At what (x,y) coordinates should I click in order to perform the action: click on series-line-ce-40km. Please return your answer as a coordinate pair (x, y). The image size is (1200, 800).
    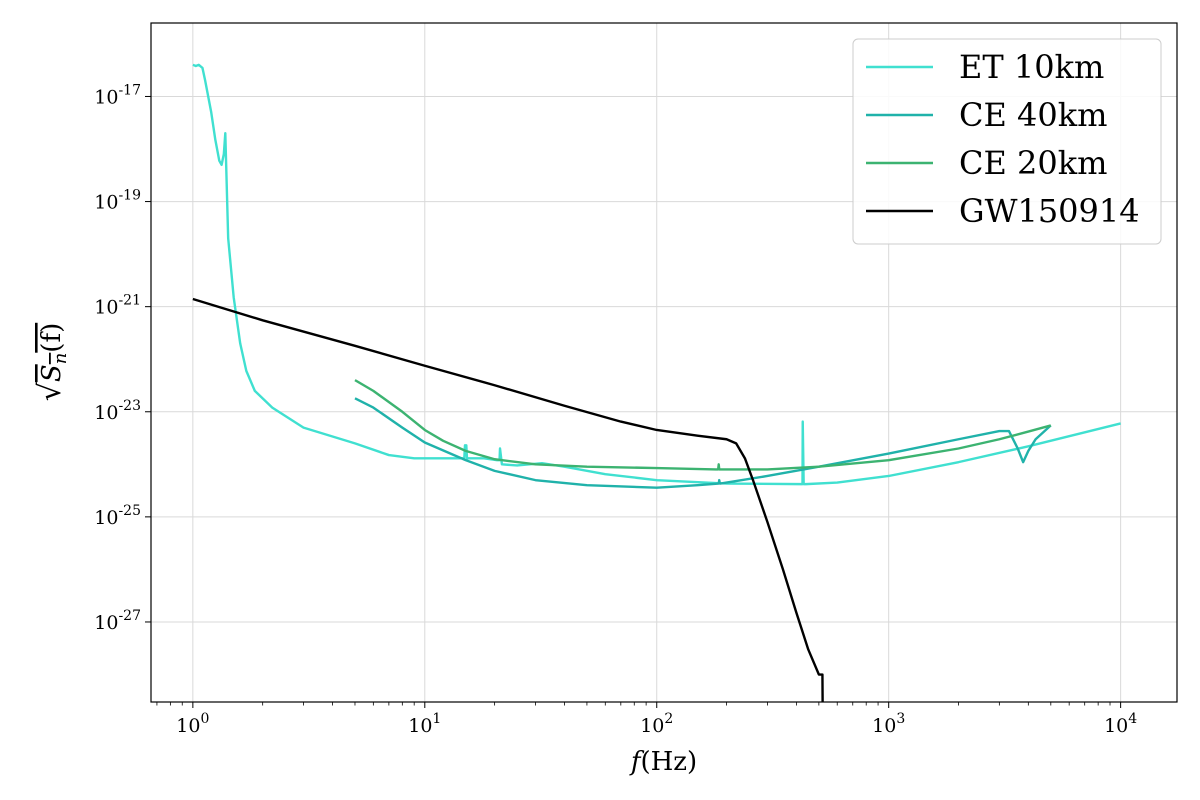
    Looking at the image, I should click on (703, 443).